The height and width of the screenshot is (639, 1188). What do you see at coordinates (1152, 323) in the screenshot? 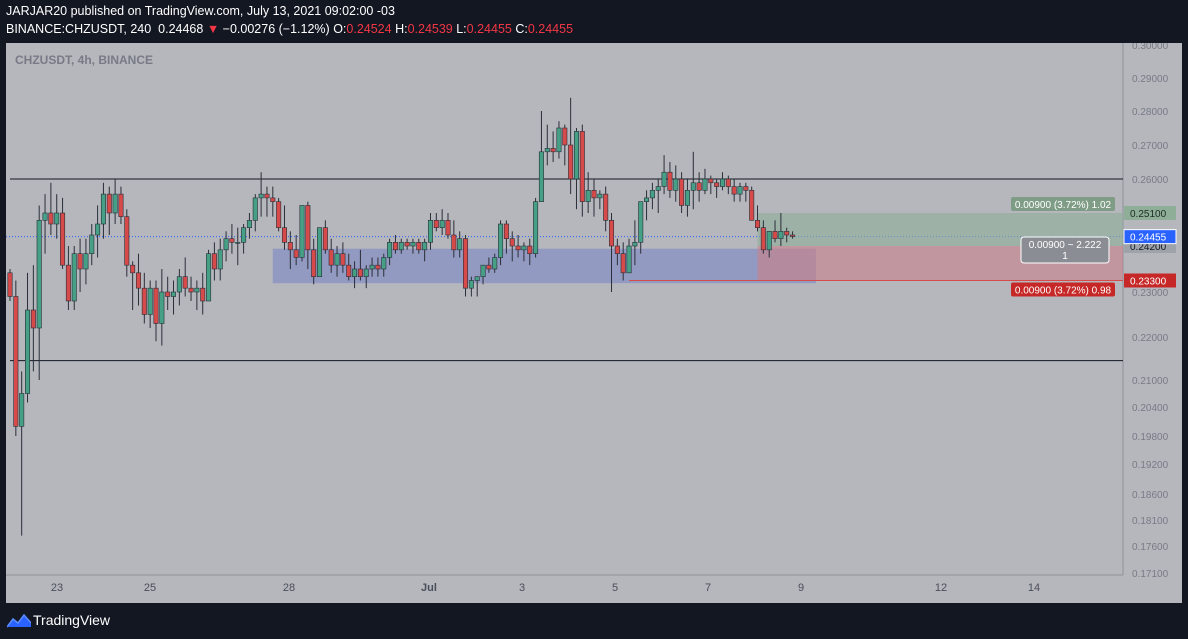
I see `price-axis-background` at bounding box center [1152, 323].